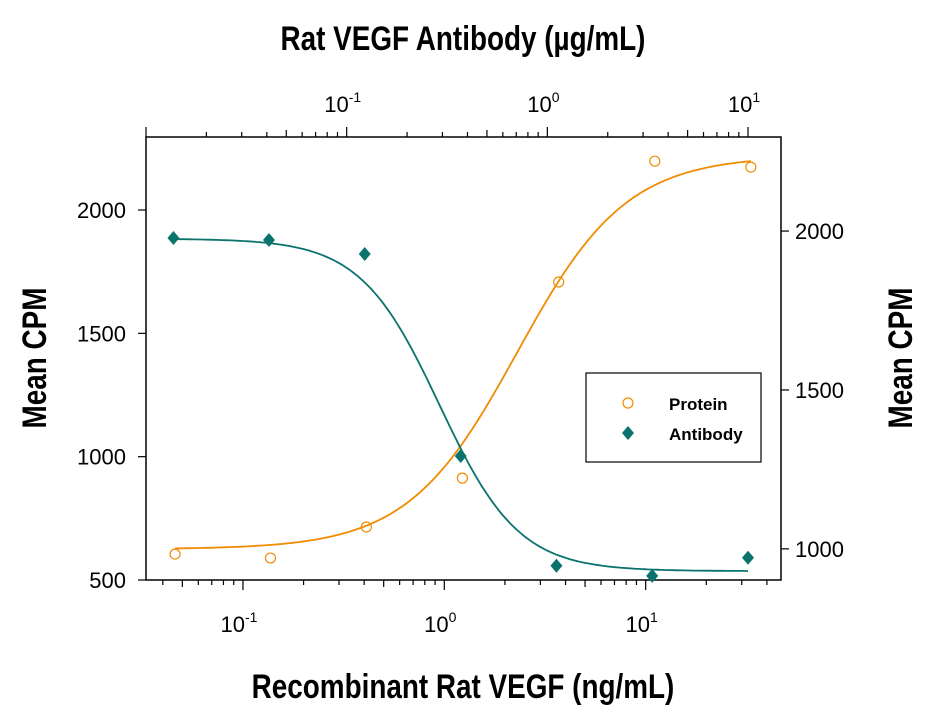  Describe the element at coordinates (34, 358) in the screenshot. I see `y-axis-title: Mean CPM` at that location.